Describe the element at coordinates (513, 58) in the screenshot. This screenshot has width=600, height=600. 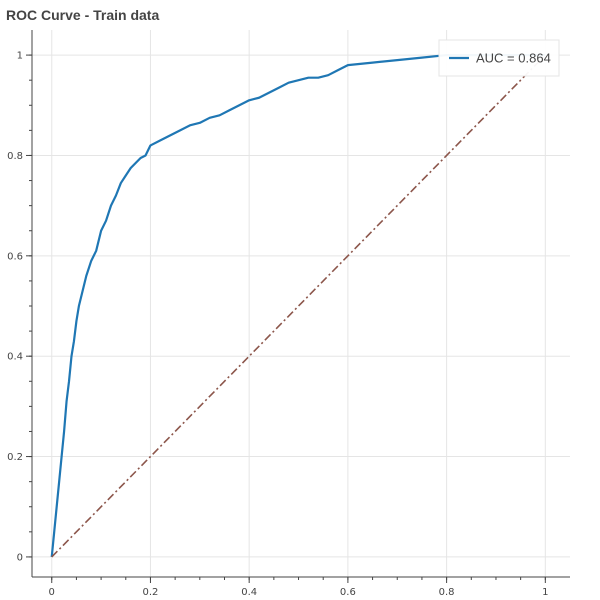
I see `legend-label-0: AUC = 0.864` at that location.